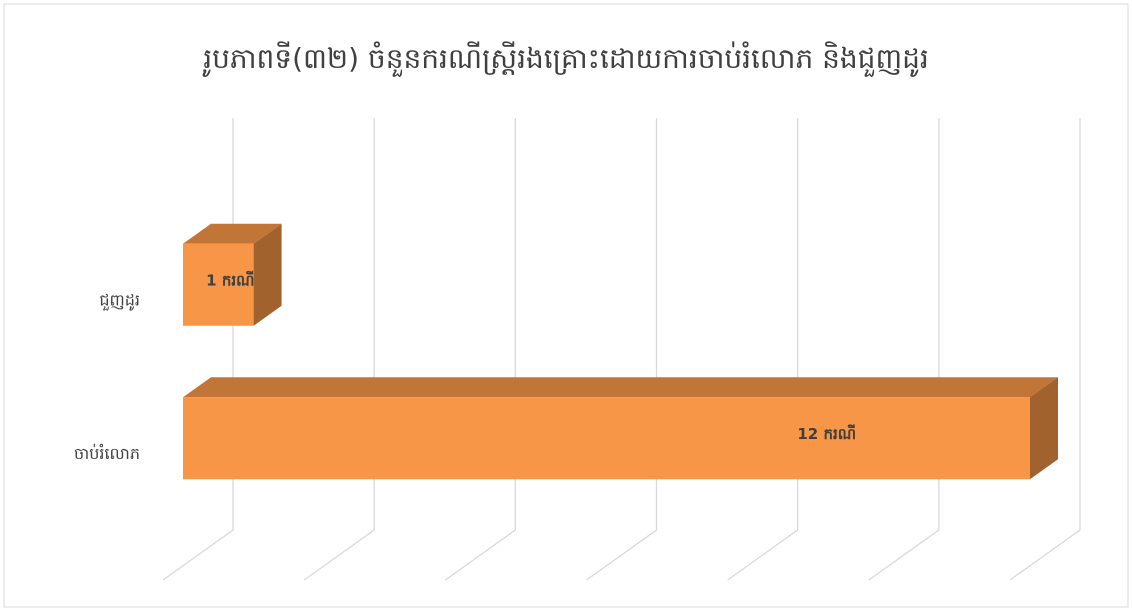 This screenshot has width=1132, height=611. I want to click on data-label: 12 ករណី, so click(826, 433).